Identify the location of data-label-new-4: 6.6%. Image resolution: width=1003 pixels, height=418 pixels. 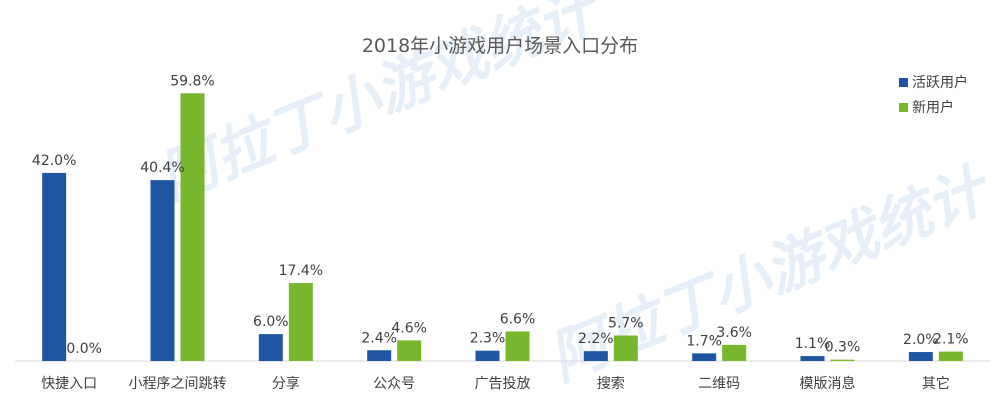
(518, 319).